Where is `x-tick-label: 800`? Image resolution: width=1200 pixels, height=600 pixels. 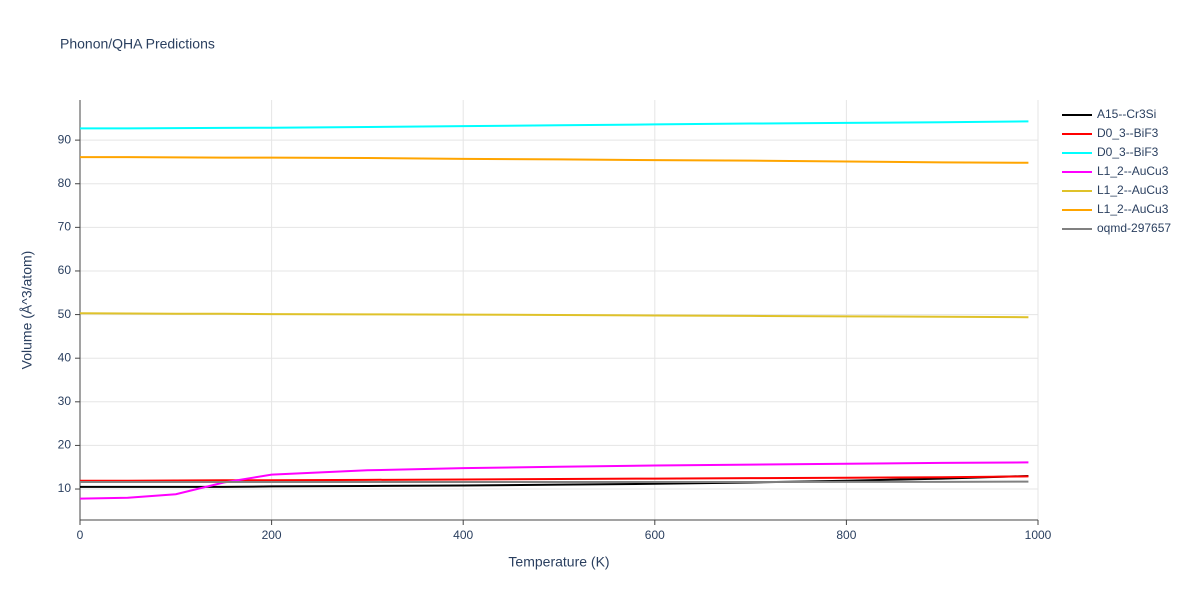 x-tick-label: 800 is located at coordinates (846, 535).